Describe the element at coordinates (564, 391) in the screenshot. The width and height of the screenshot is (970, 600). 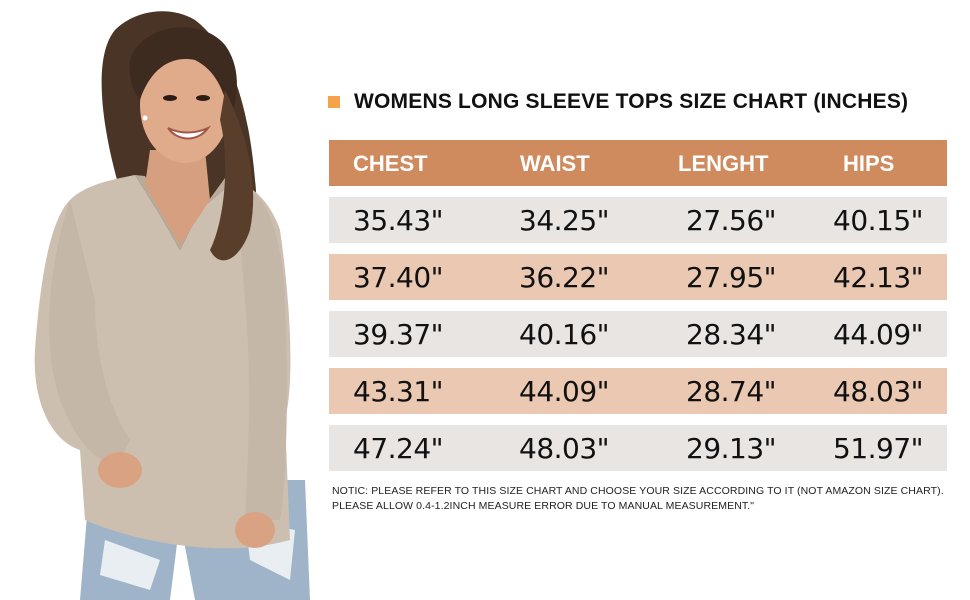
I see `cell-waist: 44.09"` at that location.